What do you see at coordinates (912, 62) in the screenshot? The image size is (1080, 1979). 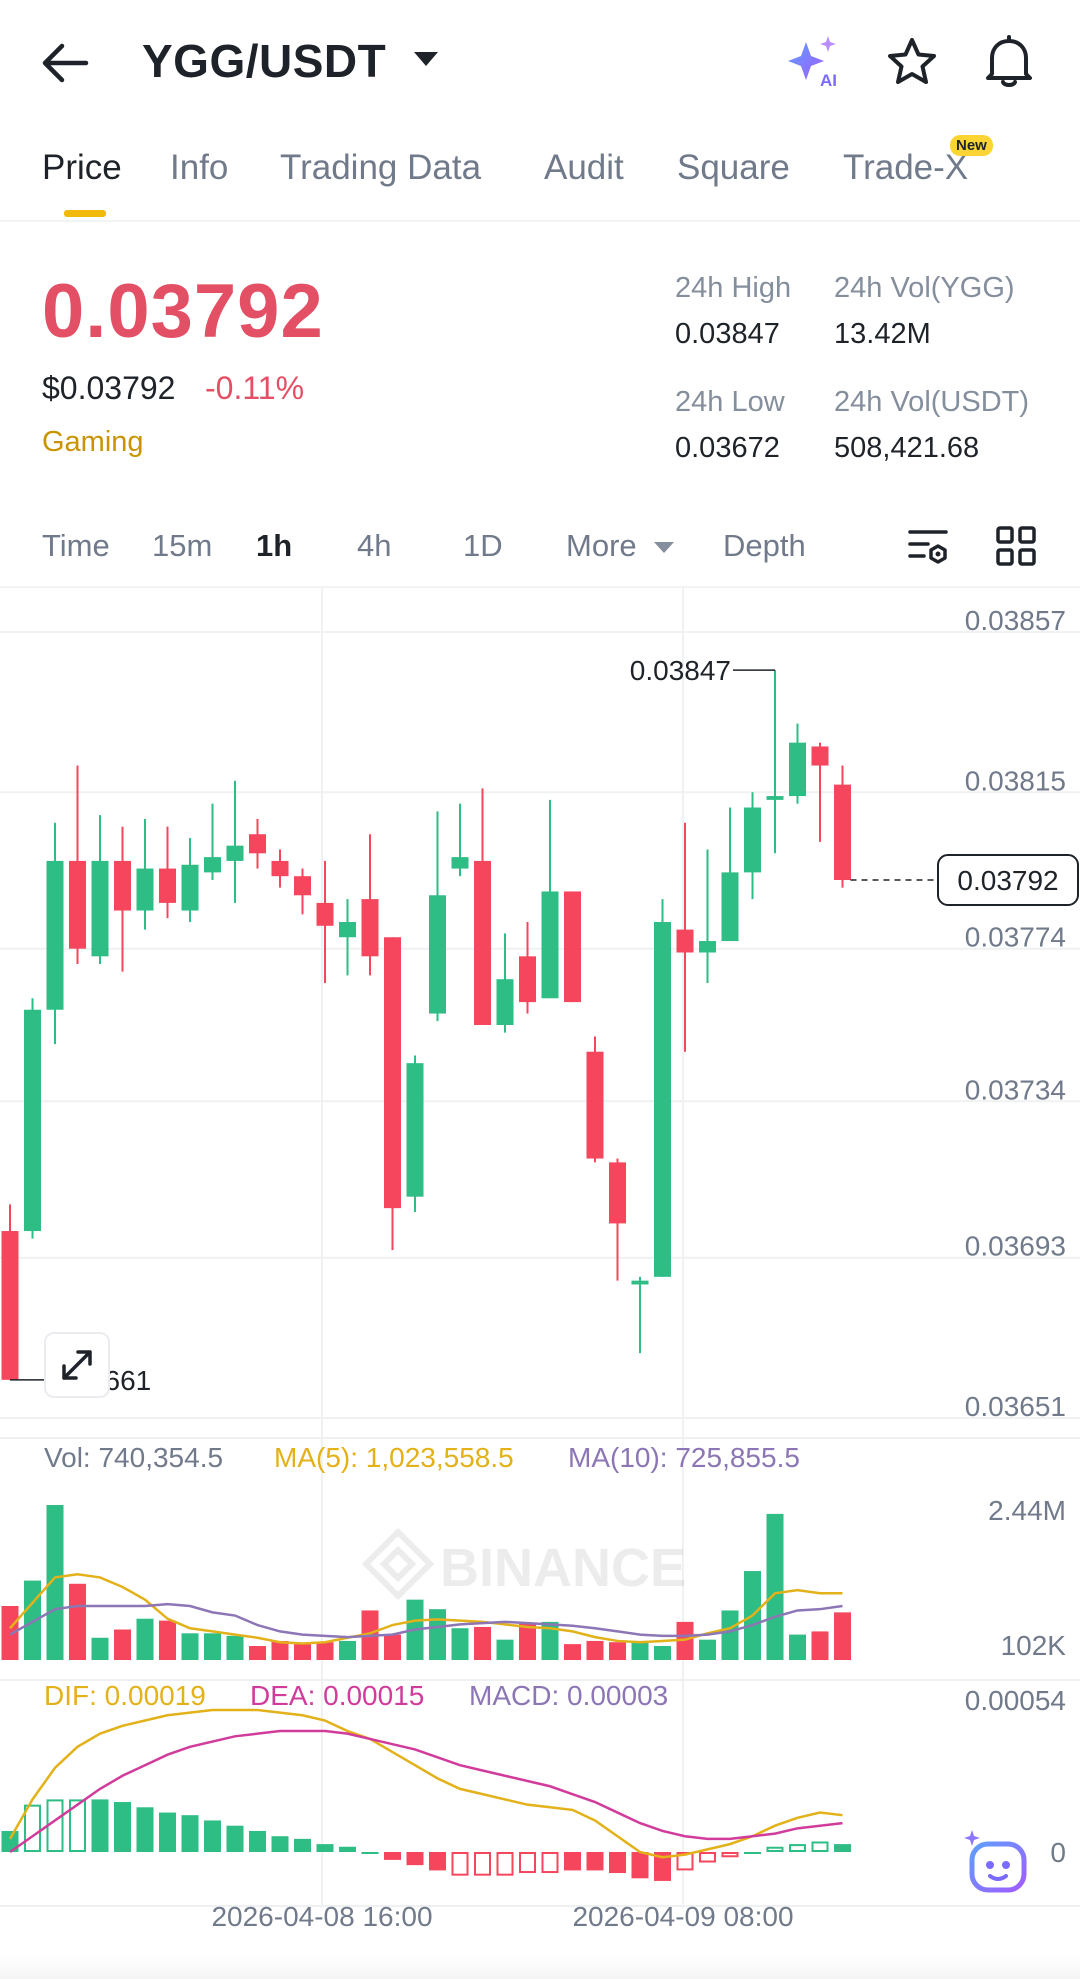 I see `star-icon` at bounding box center [912, 62].